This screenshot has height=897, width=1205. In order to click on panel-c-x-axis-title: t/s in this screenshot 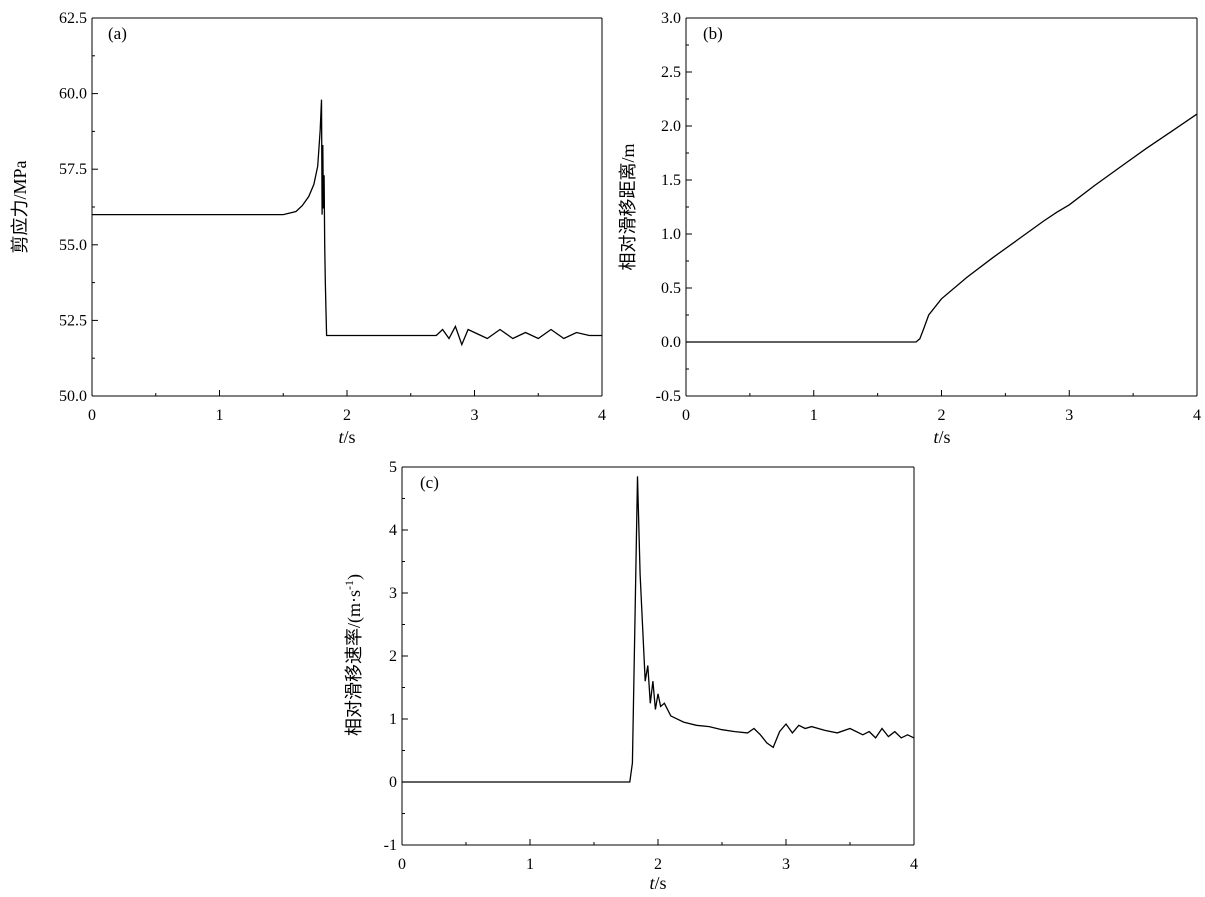, I will do `click(657, 883)`.